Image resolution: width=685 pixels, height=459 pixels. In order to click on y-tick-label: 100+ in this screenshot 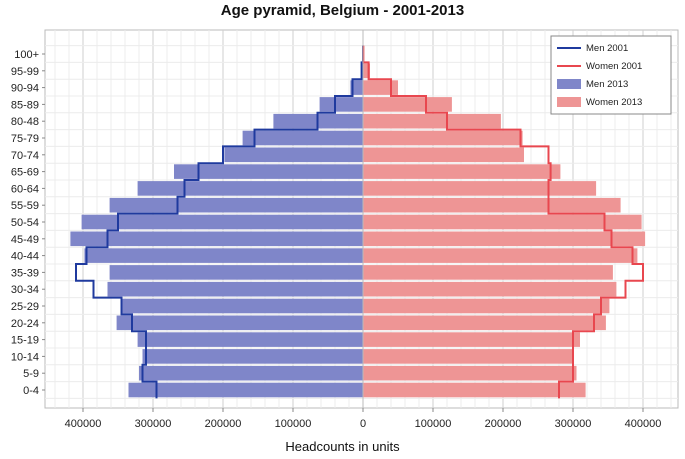, I will do `click(26, 55)`.